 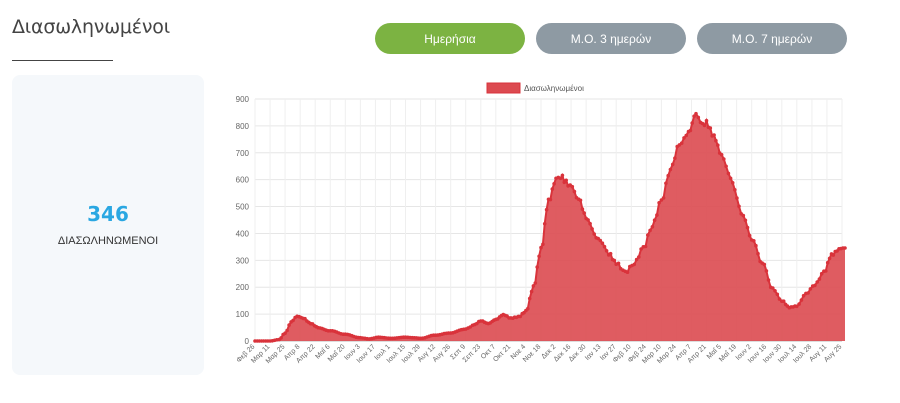 What do you see at coordinates (243, 287) in the screenshot?
I see `y-tick-label: 200` at bounding box center [243, 287].